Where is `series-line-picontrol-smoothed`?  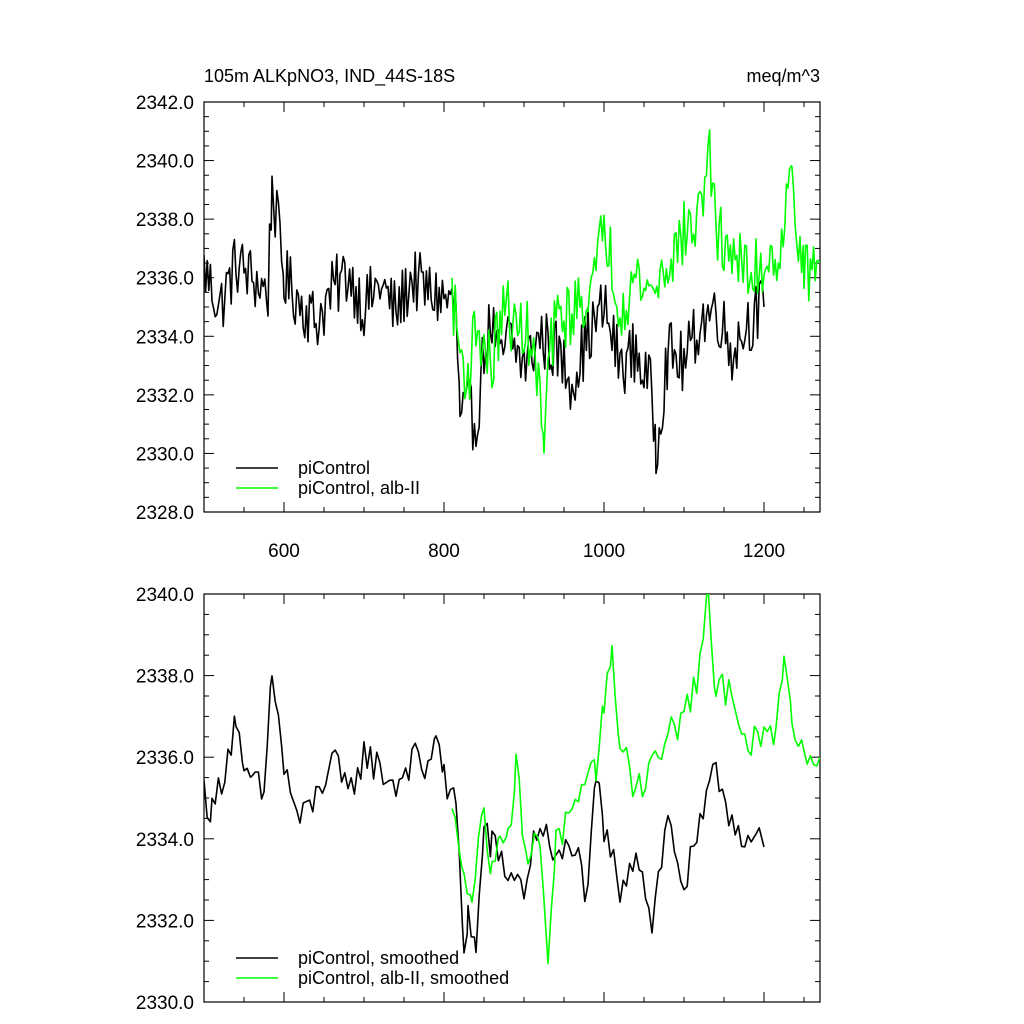 series-line-picontrol-smoothed is located at coordinates (484, 814).